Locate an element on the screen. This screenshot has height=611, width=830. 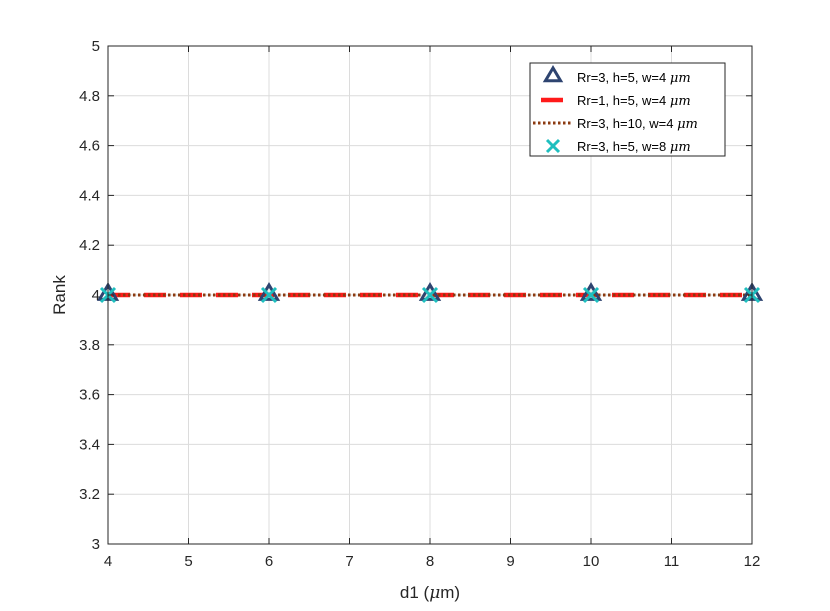
y-tick-label: 3.6 is located at coordinates (89, 395).